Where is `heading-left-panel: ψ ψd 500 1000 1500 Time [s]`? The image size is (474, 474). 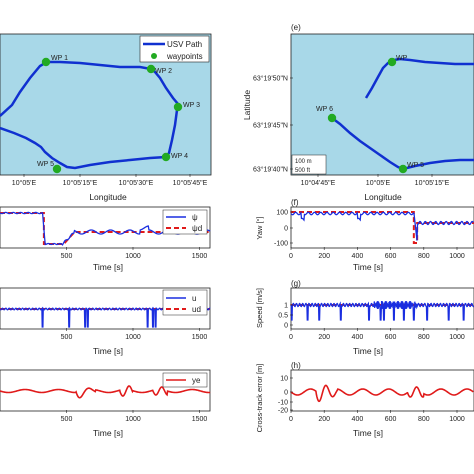 heading-left-panel: ψ ψd 500 1000 1500 Time [s] is located at coordinates (105, 239).